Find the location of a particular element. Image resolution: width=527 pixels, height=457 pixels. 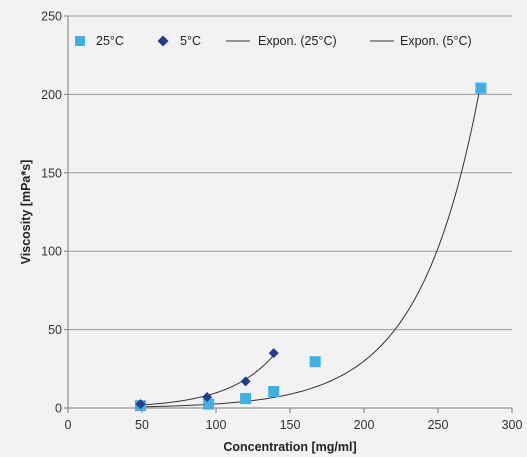

x-tick-label-100: 100 is located at coordinates (216, 425).